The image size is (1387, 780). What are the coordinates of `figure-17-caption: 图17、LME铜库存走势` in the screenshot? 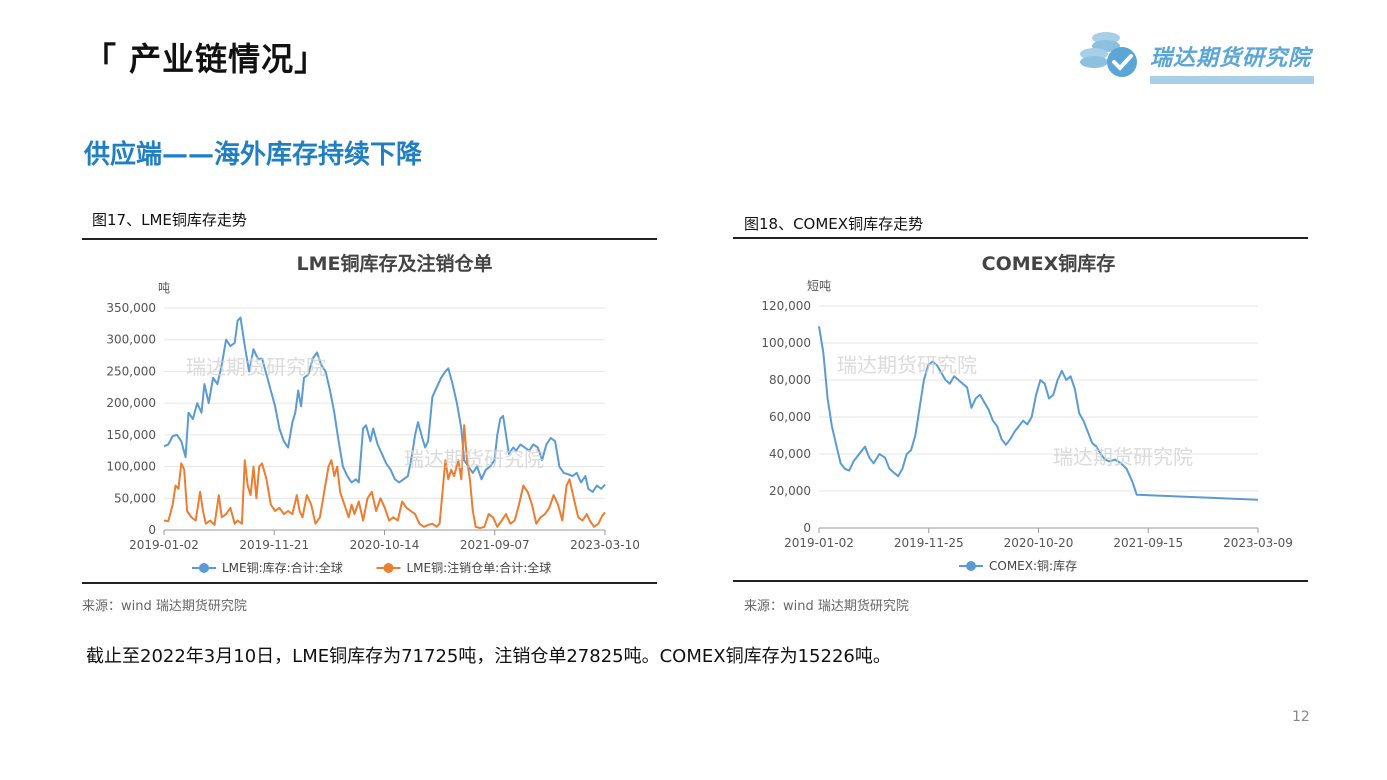 It's located at (169, 220).